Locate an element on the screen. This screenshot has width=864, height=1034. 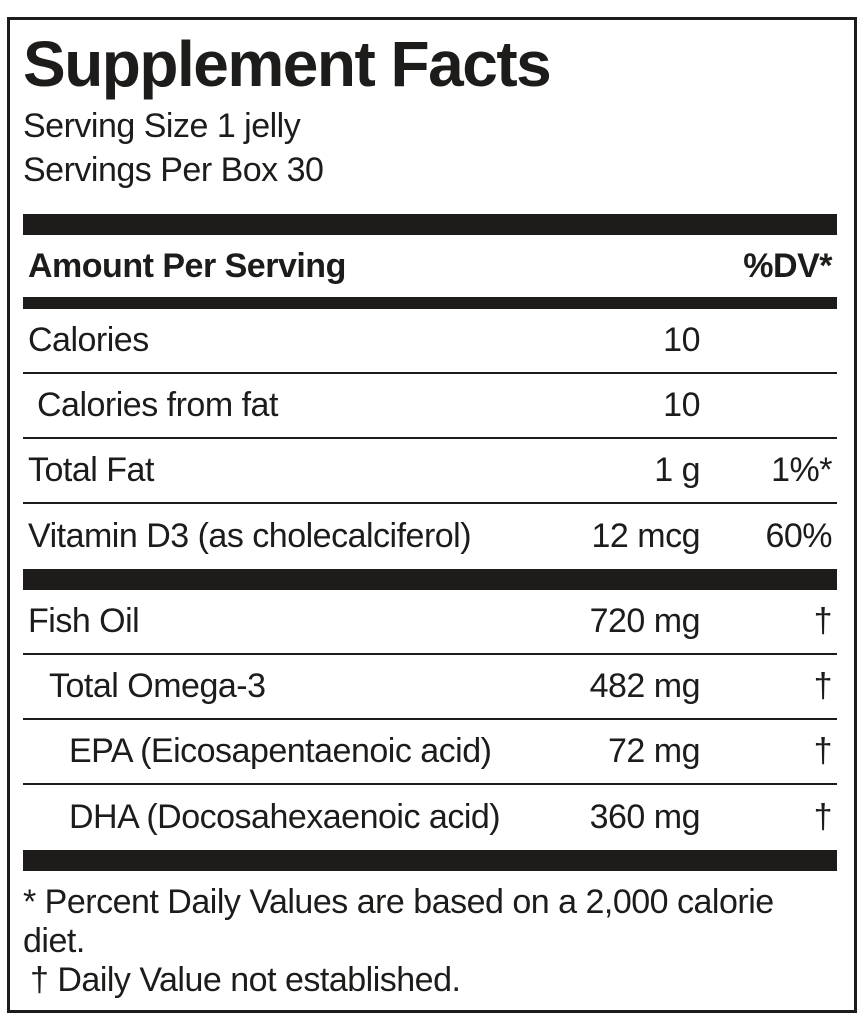
serving-size-text: Serving Size 1 jelly is located at coordinates (162, 126).